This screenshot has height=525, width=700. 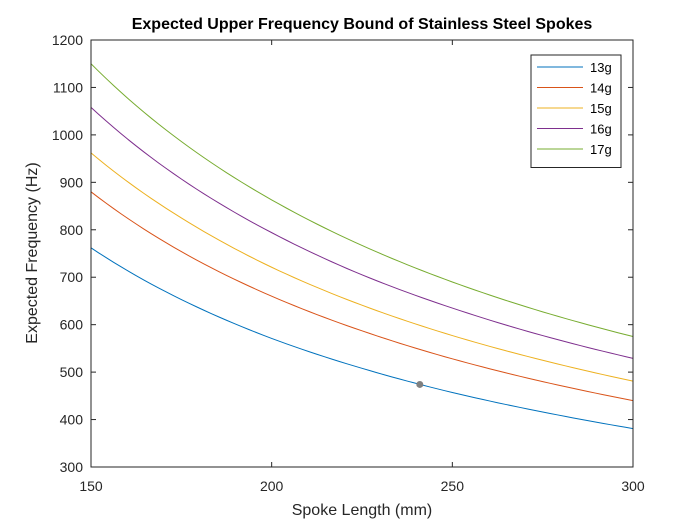 What do you see at coordinates (453, 486) in the screenshot?
I see `x-tick-label: 250` at bounding box center [453, 486].